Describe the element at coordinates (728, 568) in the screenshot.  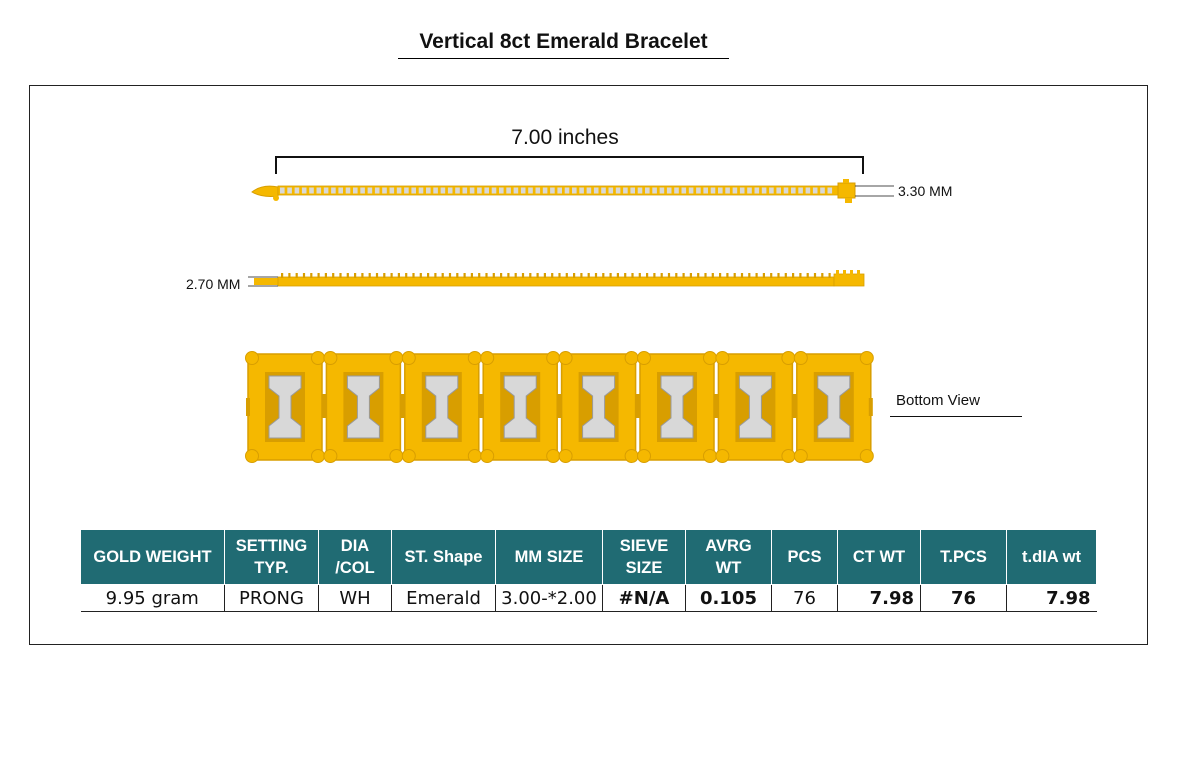
I see `header-line: WT` at that location.